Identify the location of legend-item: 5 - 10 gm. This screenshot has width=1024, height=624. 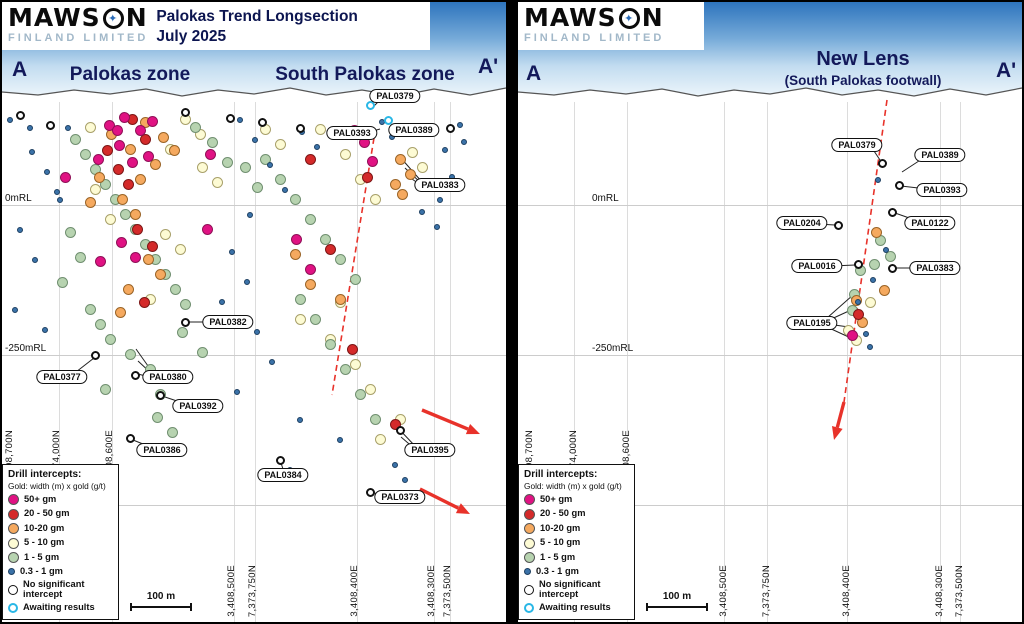
(576, 543).